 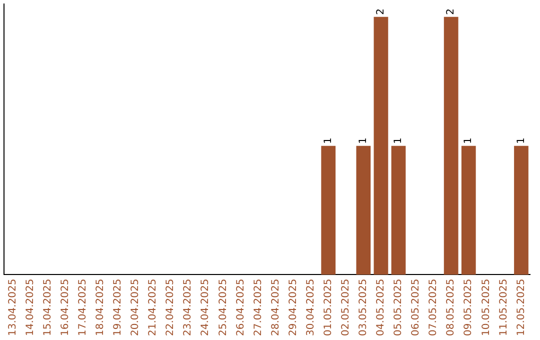 What do you see at coordinates (118, 307) in the screenshot?
I see `x-tick-label: 19.04.2025` at bounding box center [118, 307].